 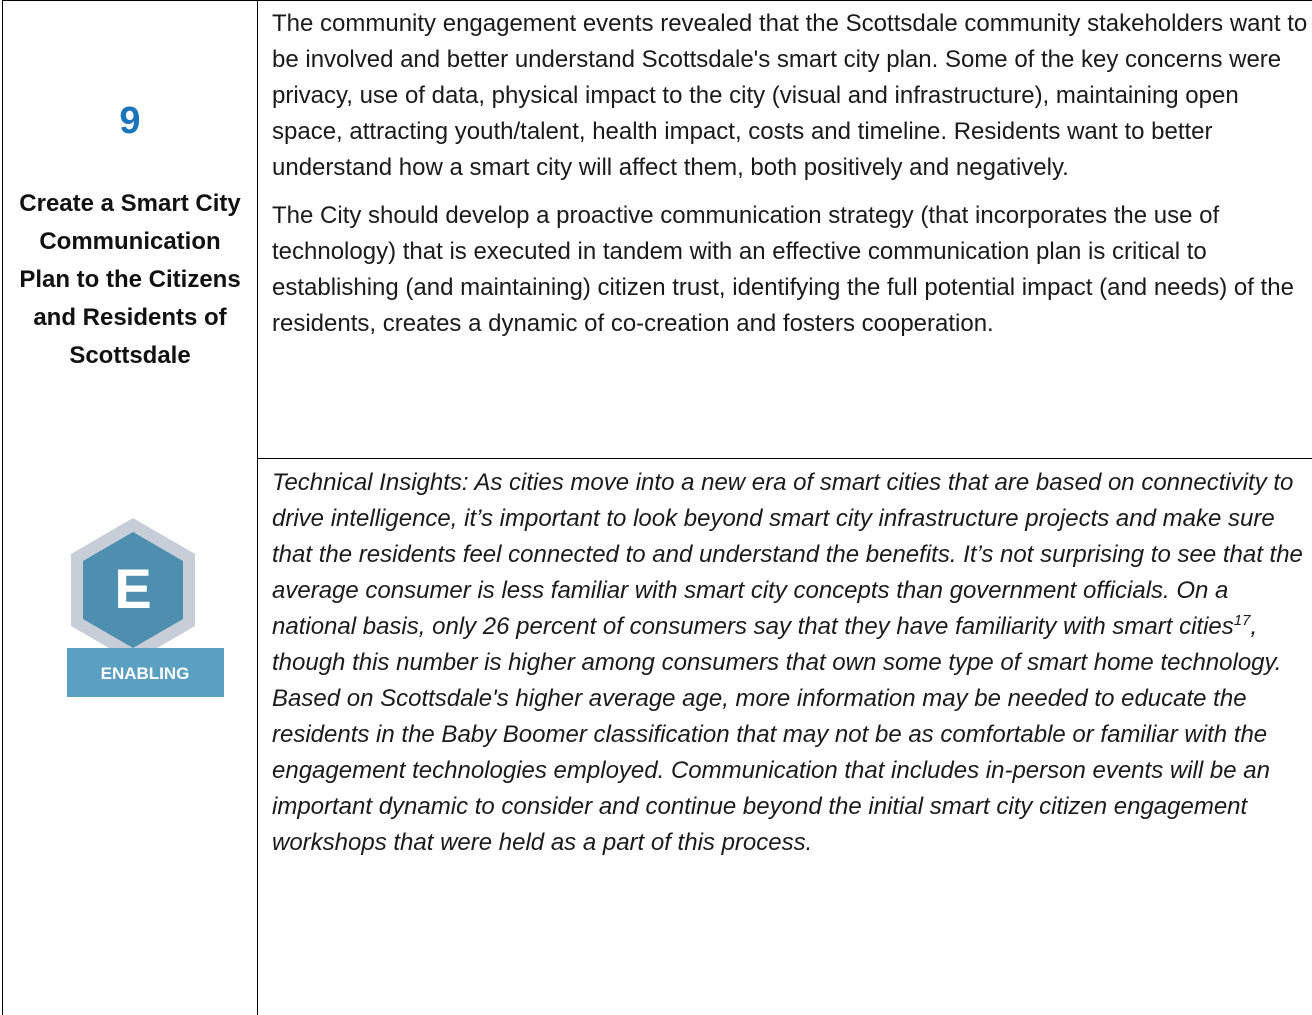 I want to click on footnote-ref: 17, so click(x=1242, y=620).